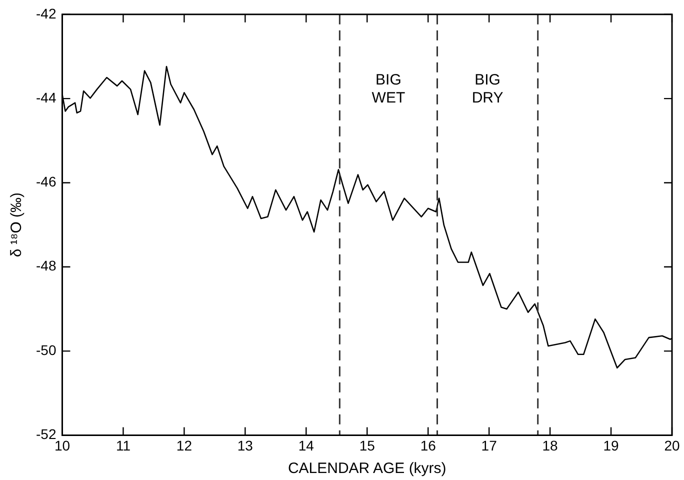 Image resolution: width=684 pixels, height=480 pixels. Describe the element at coordinates (46, 13) in the screenshot. I see `y-tick-label: -42` at that location.